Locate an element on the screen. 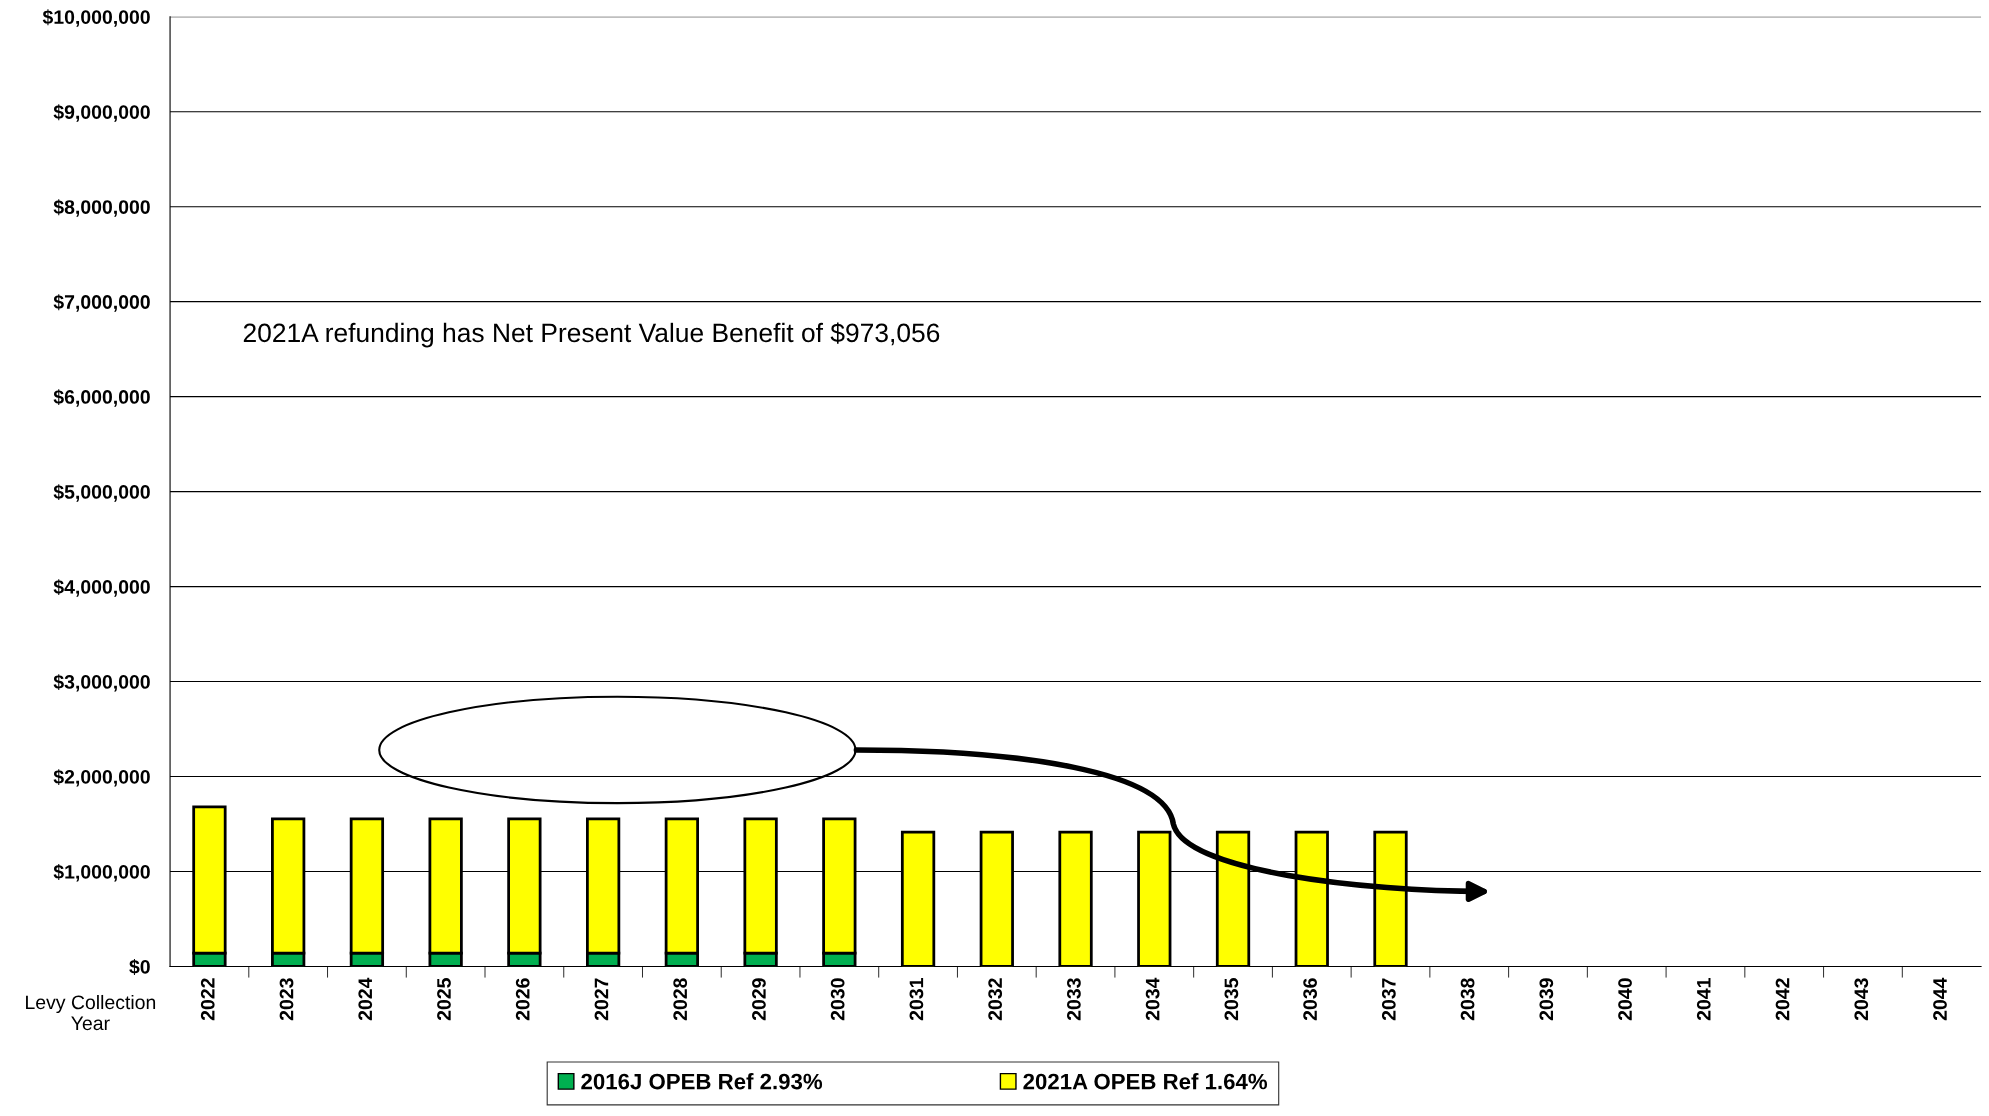 The width and height of the screenshot is (1989, 1116). x-tick-label: 2030 is located at coordinates (837, 999).